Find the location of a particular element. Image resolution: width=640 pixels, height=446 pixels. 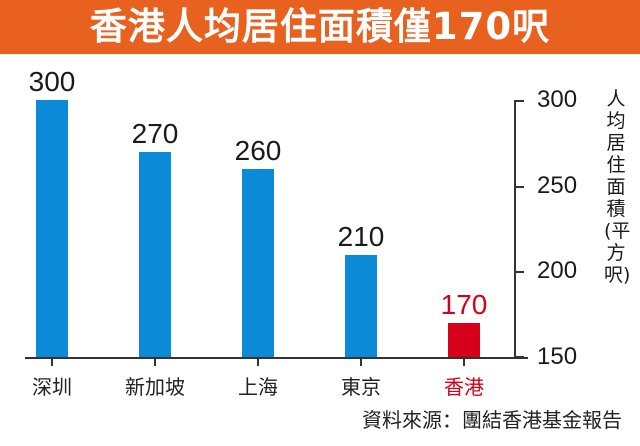

value-label: 260 is located at coordinates (258, 150).